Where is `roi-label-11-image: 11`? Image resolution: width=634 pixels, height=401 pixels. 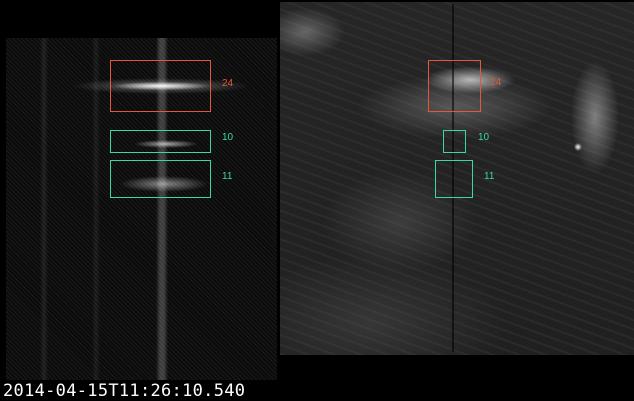 roi-label-11-image: 11 is located at coordinates (489, 176).